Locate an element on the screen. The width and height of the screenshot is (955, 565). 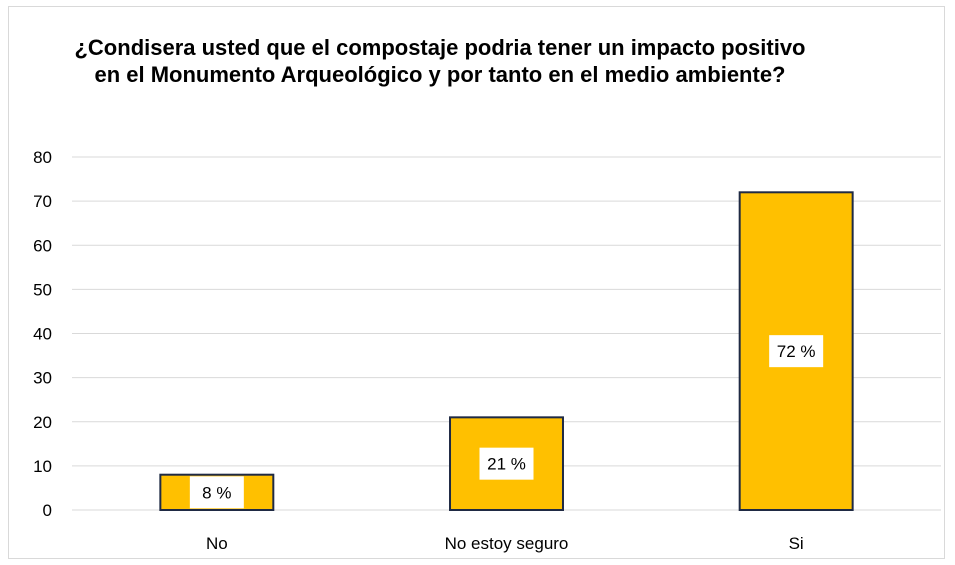
data-label: 8 % is located at coordinates (216, 492).